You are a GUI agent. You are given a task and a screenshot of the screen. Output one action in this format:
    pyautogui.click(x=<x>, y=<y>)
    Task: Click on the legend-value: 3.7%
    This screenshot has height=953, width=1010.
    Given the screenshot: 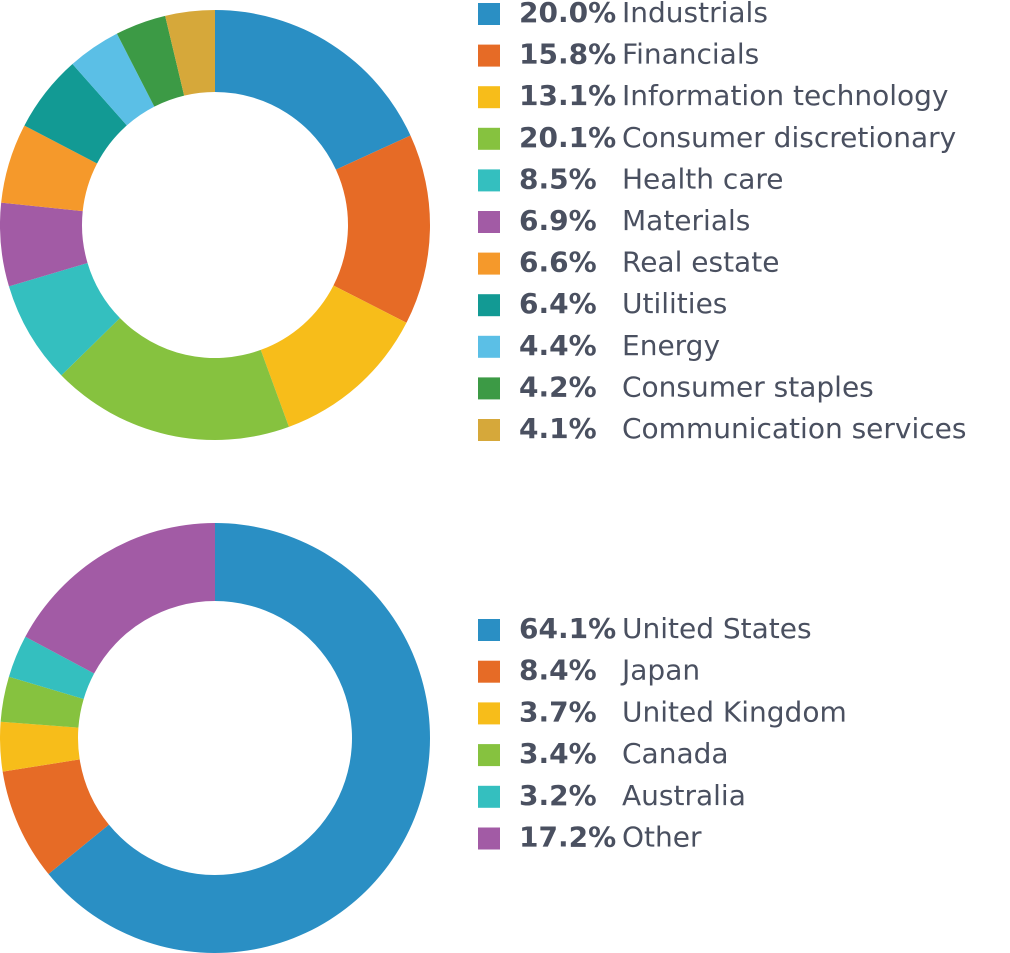 What is the action you would take?
    pyautogui.click(x=558, y=711)
    